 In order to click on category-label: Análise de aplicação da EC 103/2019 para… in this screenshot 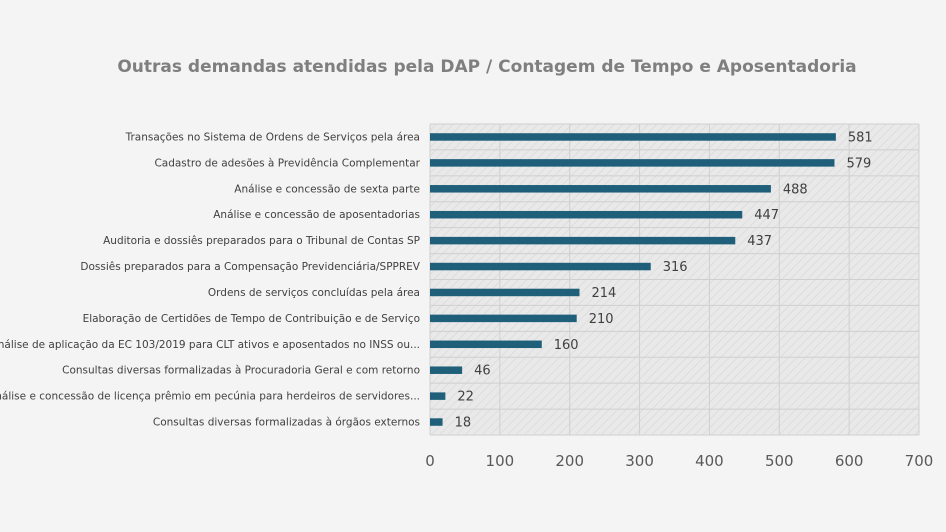, I will do `click(210, 345)`.